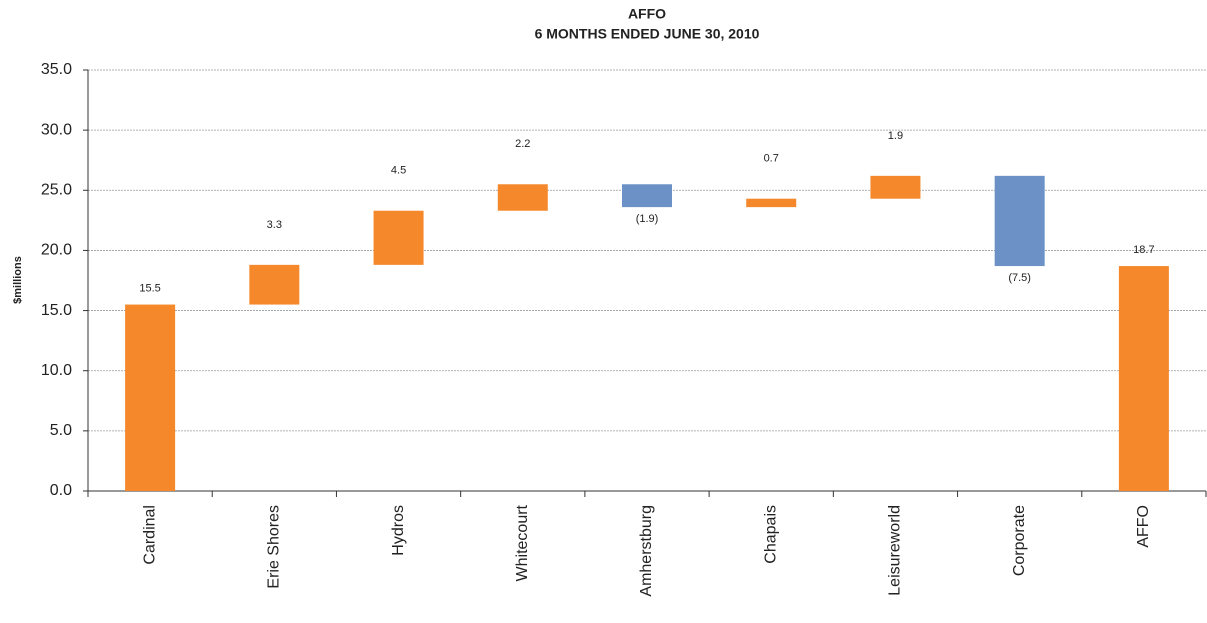 The height and width of the screenshot is (623, 1207). What do you see at coordinates (56, 370) in the screenshot?
I see `y-tick-label: 10.0` at bounding box center [56, 370].